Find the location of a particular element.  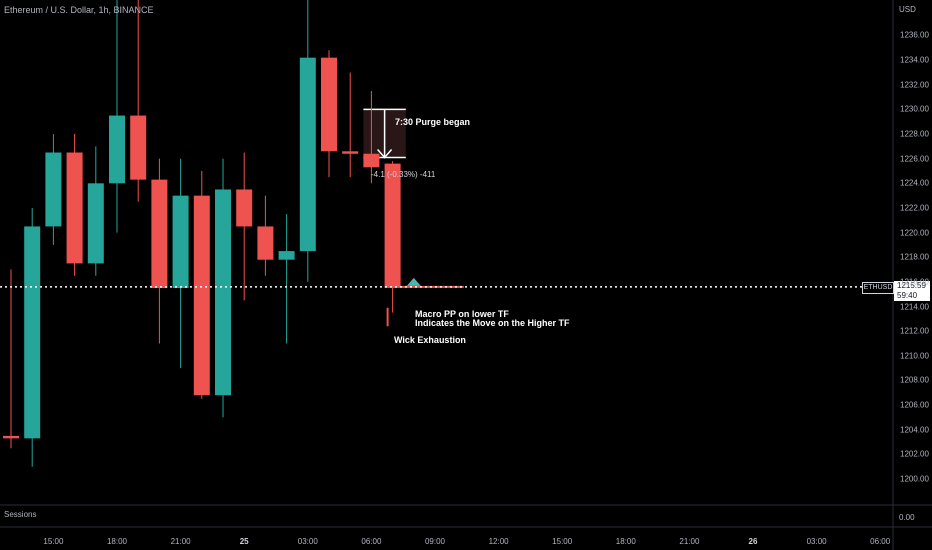

price-tick-label: 1230.00 is located at coordinates (914, 109).